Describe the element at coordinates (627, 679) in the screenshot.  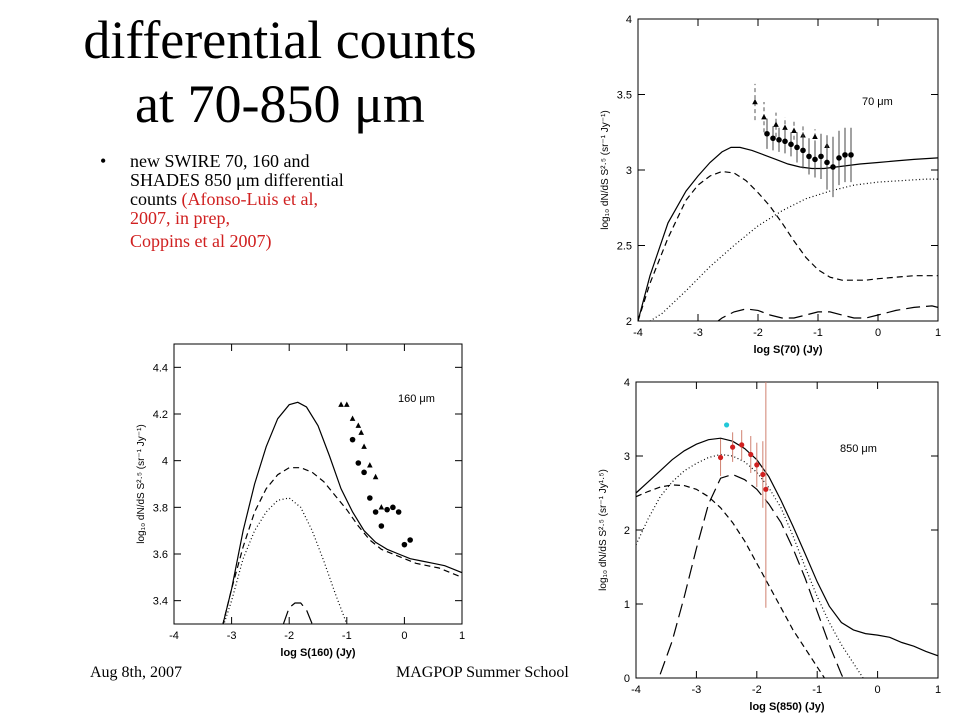
I see `y-tick-label: 0` at that location.